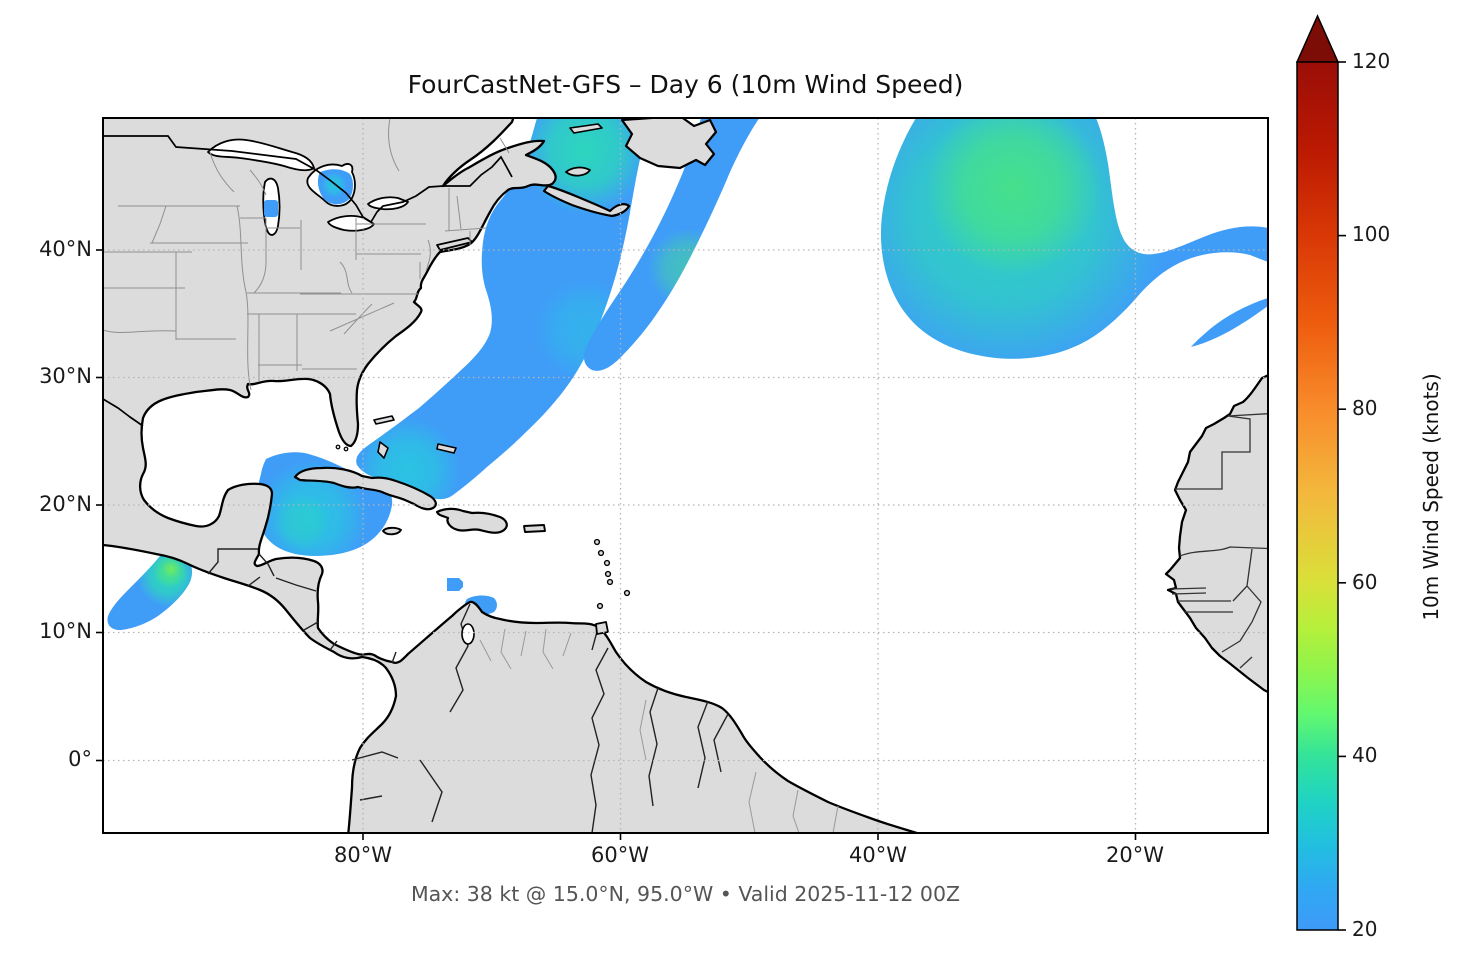 The height and width of the screenshot is (969, 1466). What do you see at coordinates (351, 223) in the screenshot?
I see `lake-erie` at bounding box center [351, 223].